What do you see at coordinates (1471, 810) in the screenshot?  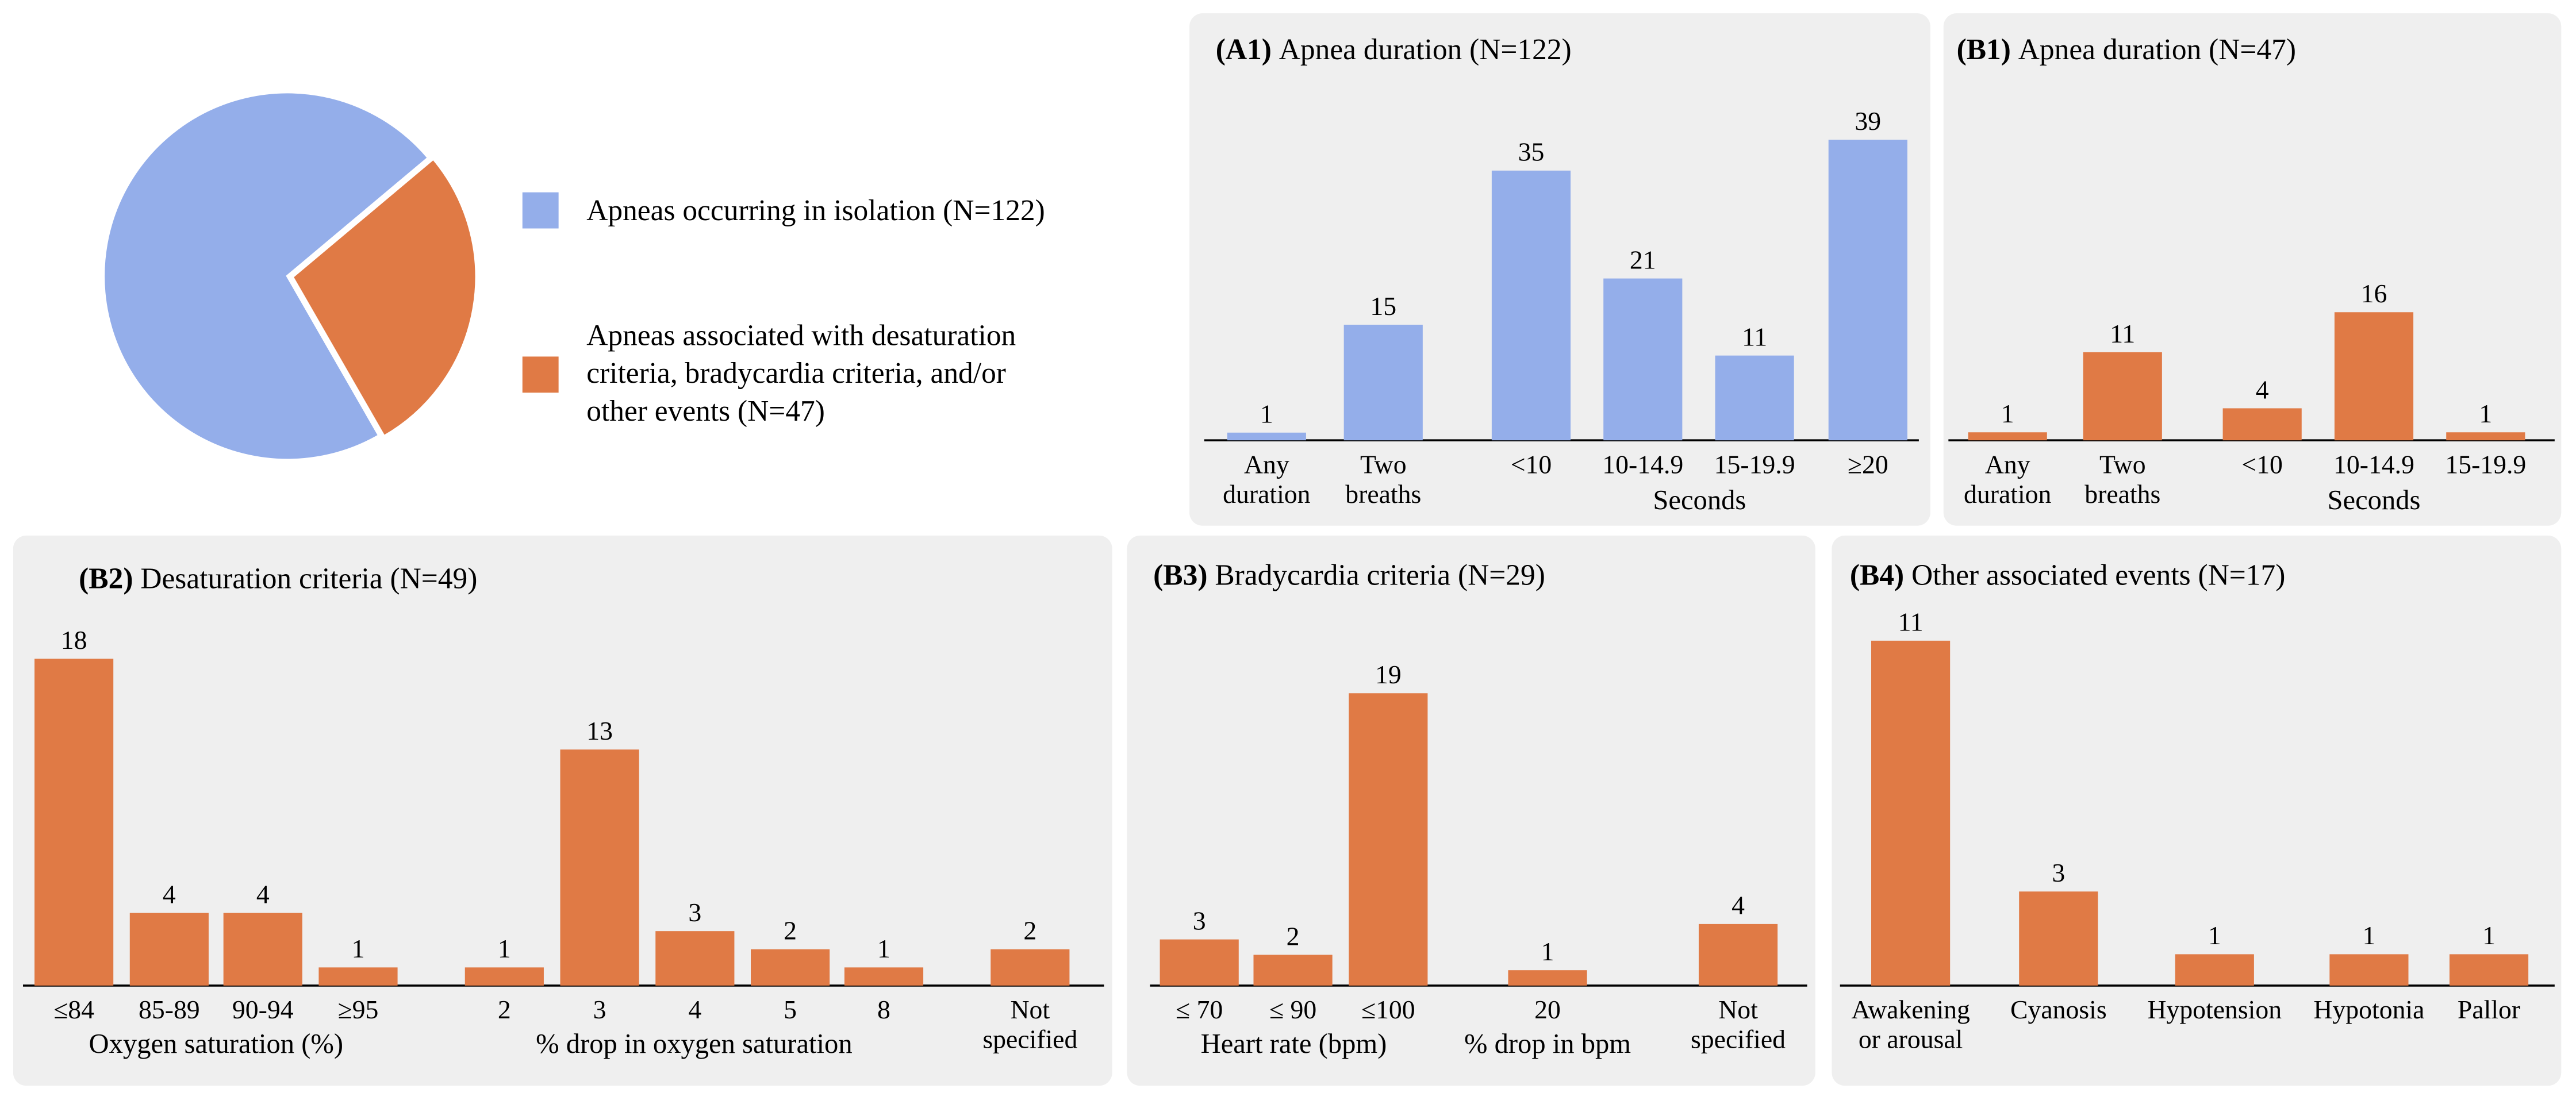 I see `panel-b3` at bounding box center [1471, 810].